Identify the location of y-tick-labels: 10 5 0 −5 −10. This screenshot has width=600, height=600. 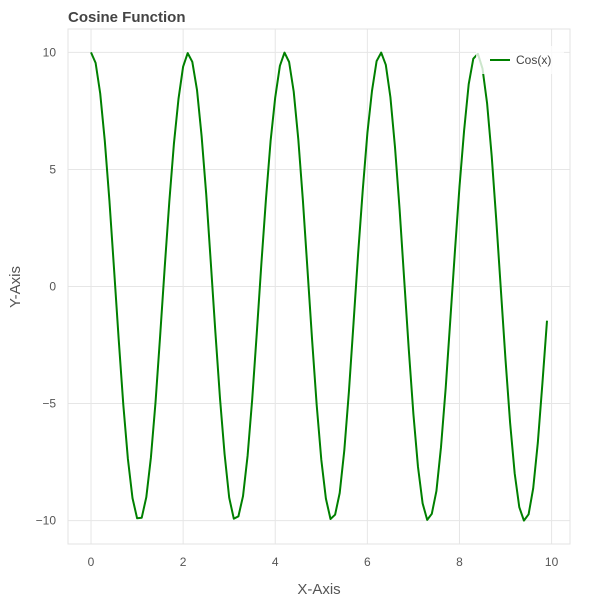
(46, 286).